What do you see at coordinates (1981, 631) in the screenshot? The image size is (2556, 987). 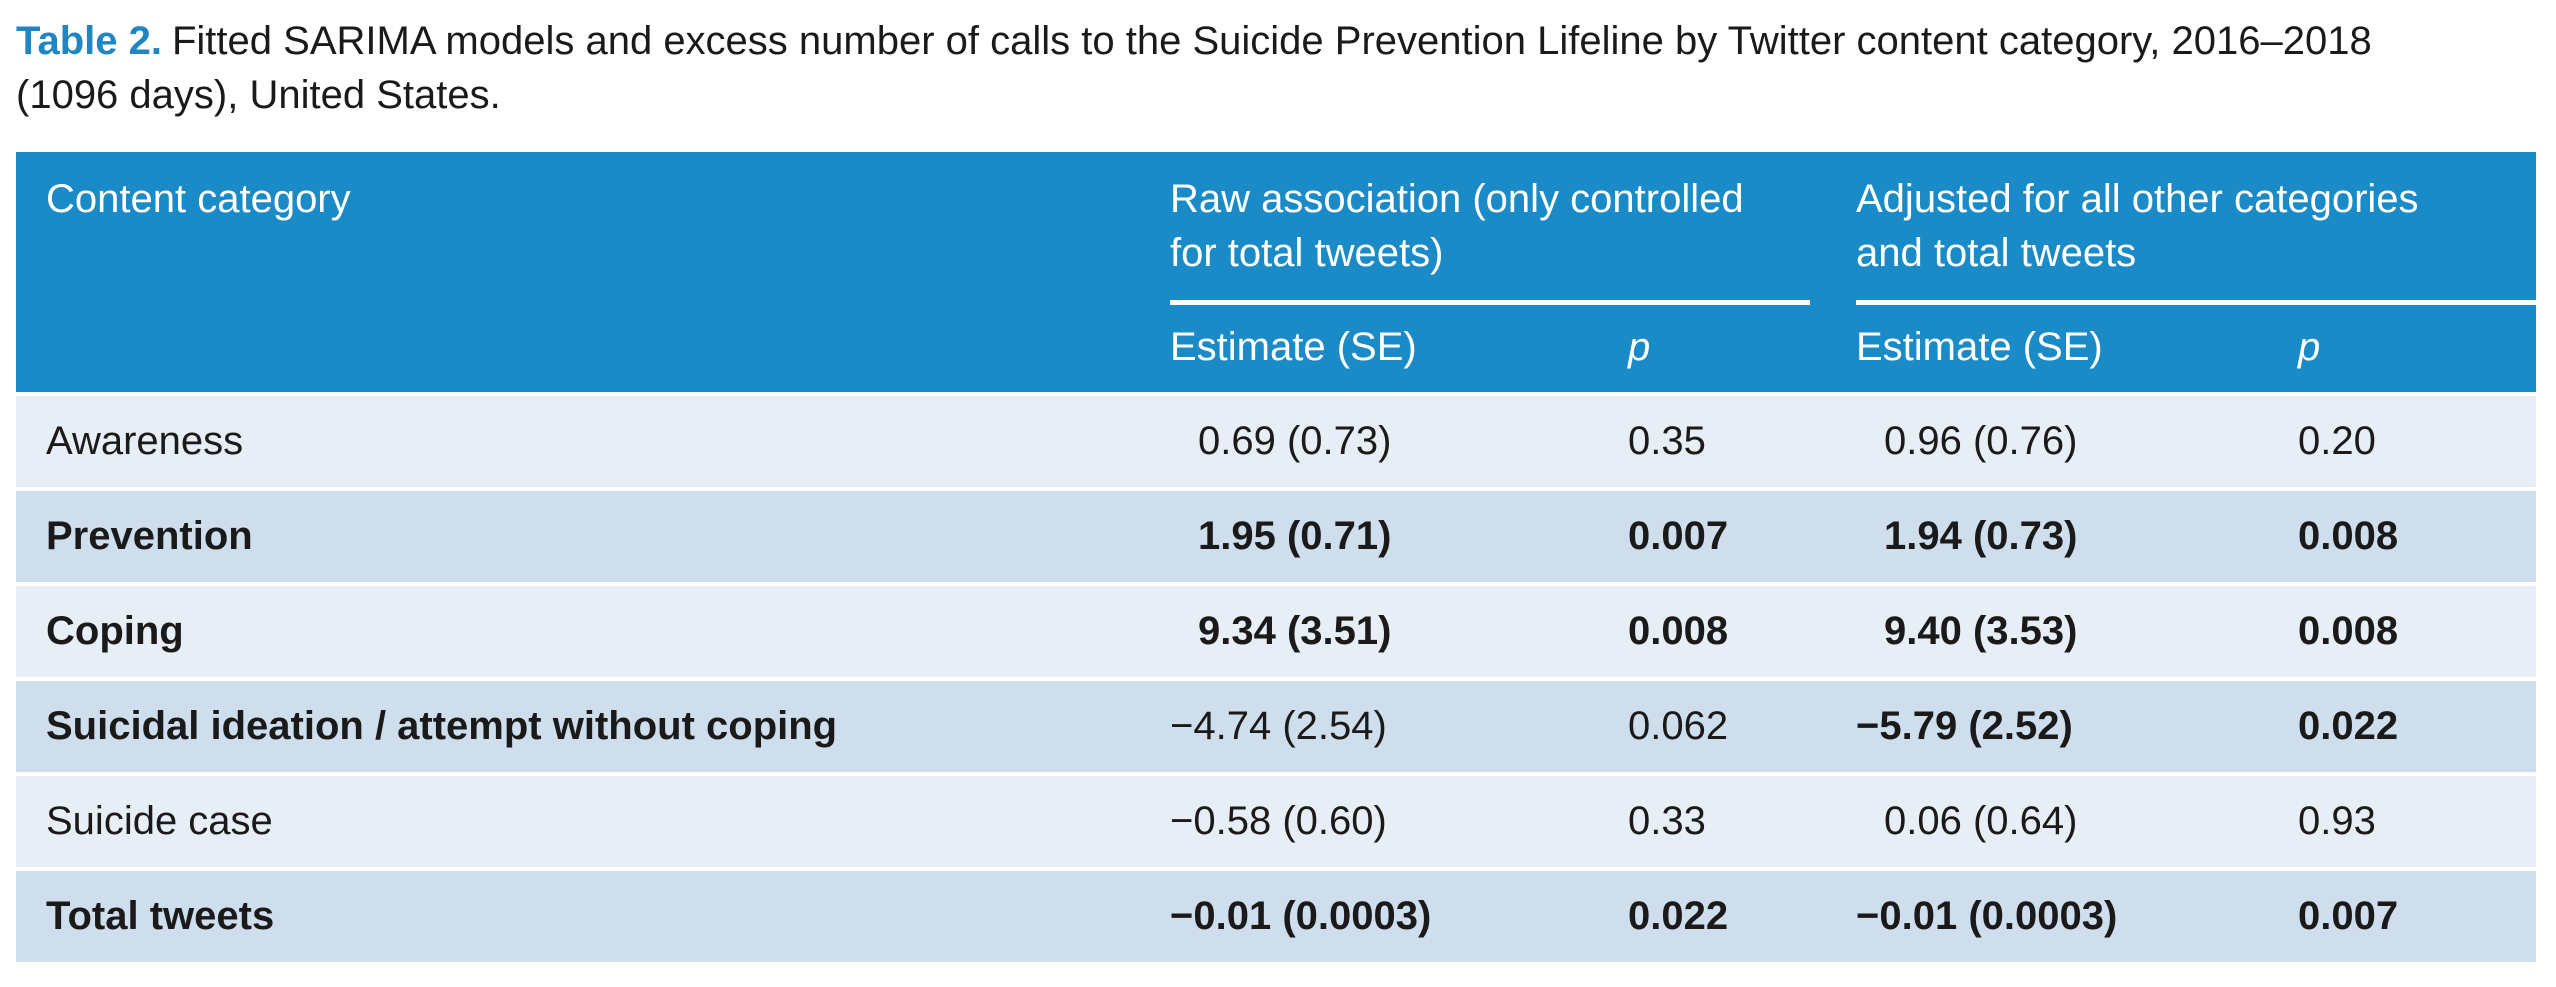 I see `cell-adj-estimate: 9.40 (3.53)` at bounding box center [1981, 631].